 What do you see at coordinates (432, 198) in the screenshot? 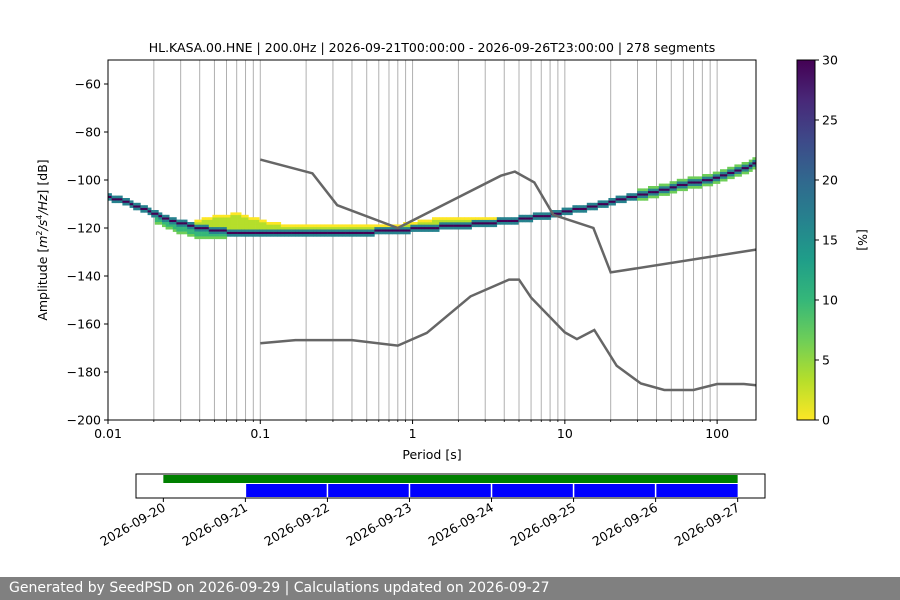
I see `psd-heatmap` at bounding box center [432, 198].